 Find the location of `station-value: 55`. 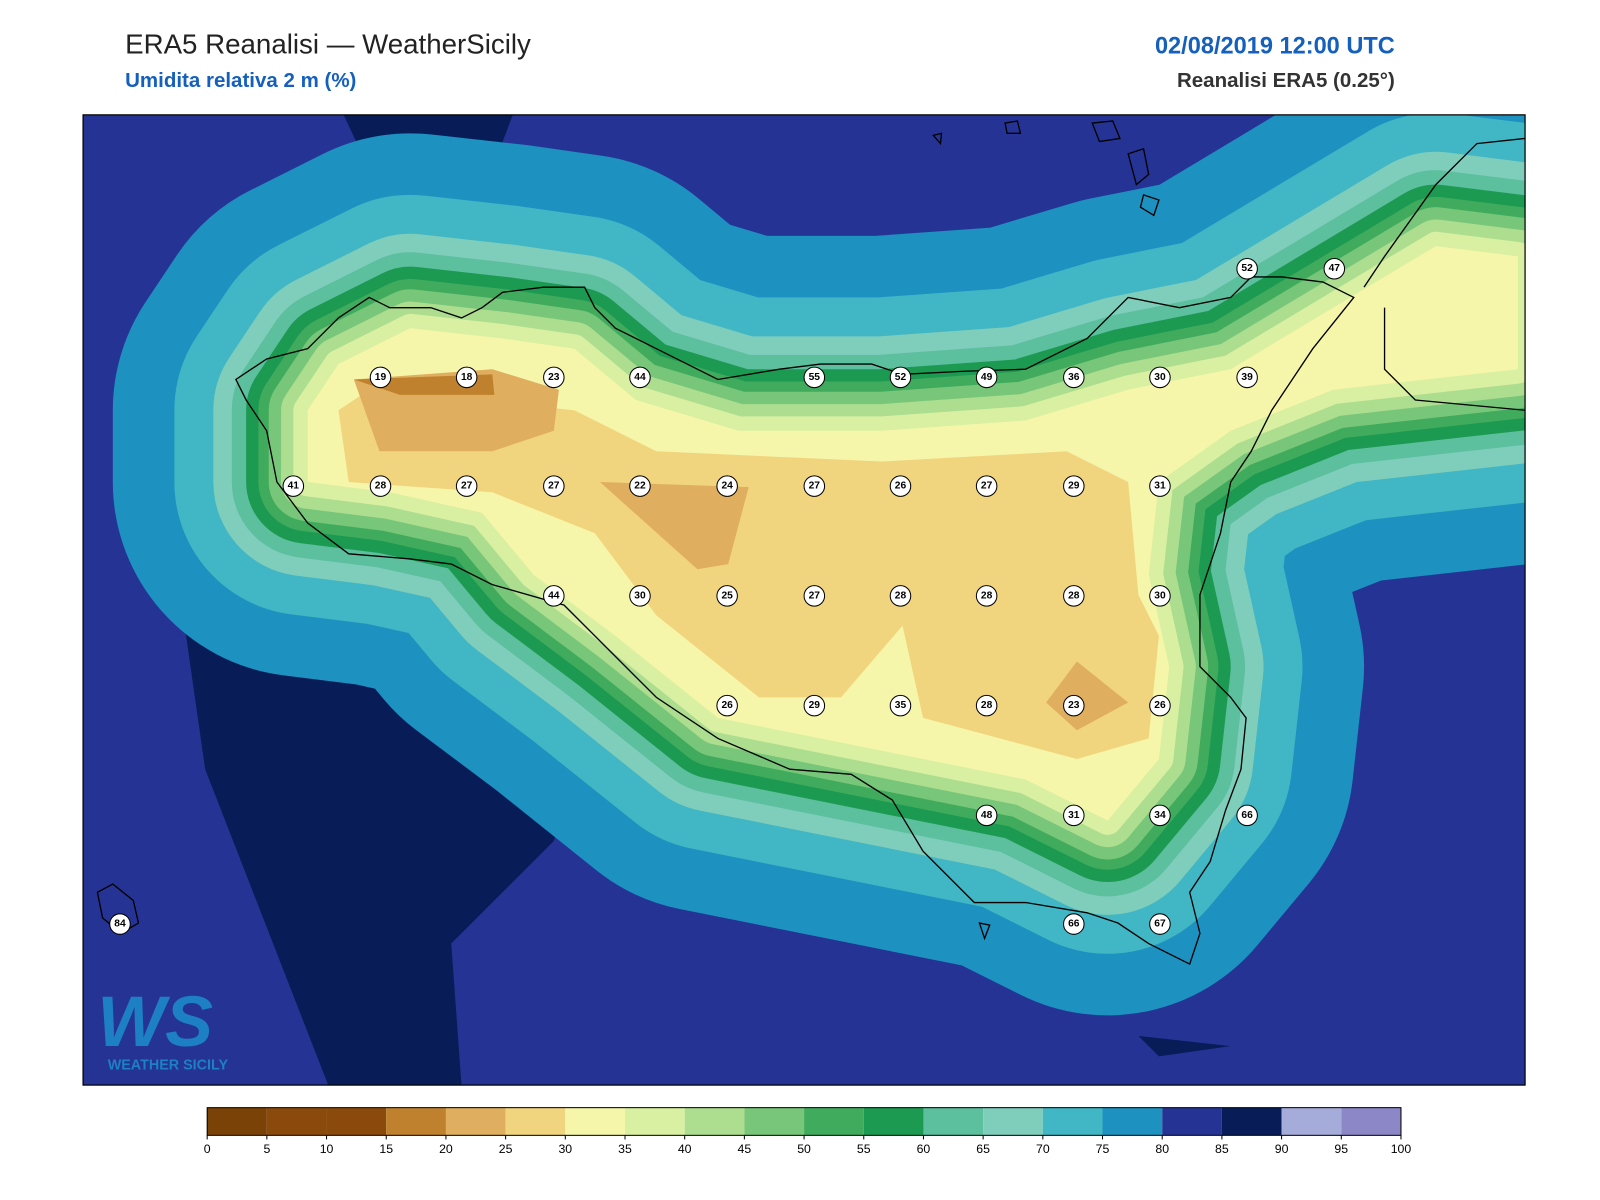

station-value: 55 is located at coordinates (815, 377).